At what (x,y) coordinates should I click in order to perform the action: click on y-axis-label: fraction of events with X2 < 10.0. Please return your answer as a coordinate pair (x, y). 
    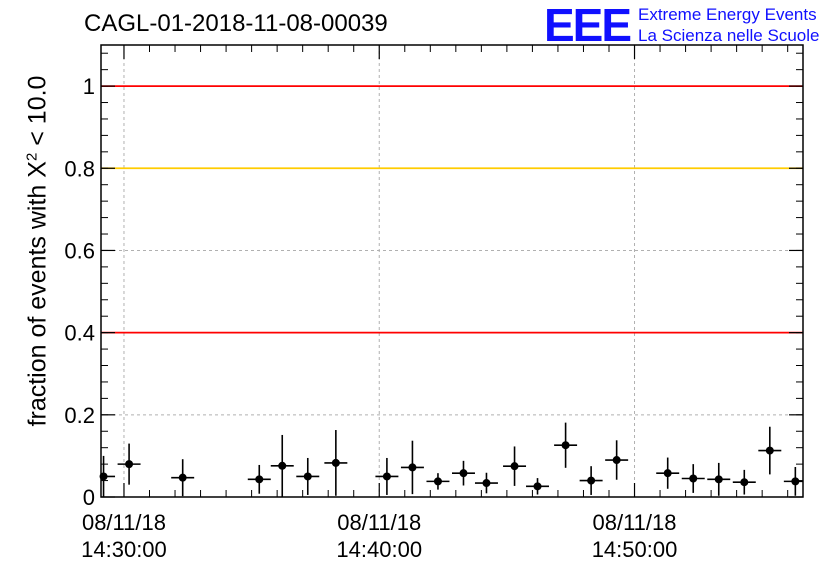
    Looking at the image, I should click on (37, 251).